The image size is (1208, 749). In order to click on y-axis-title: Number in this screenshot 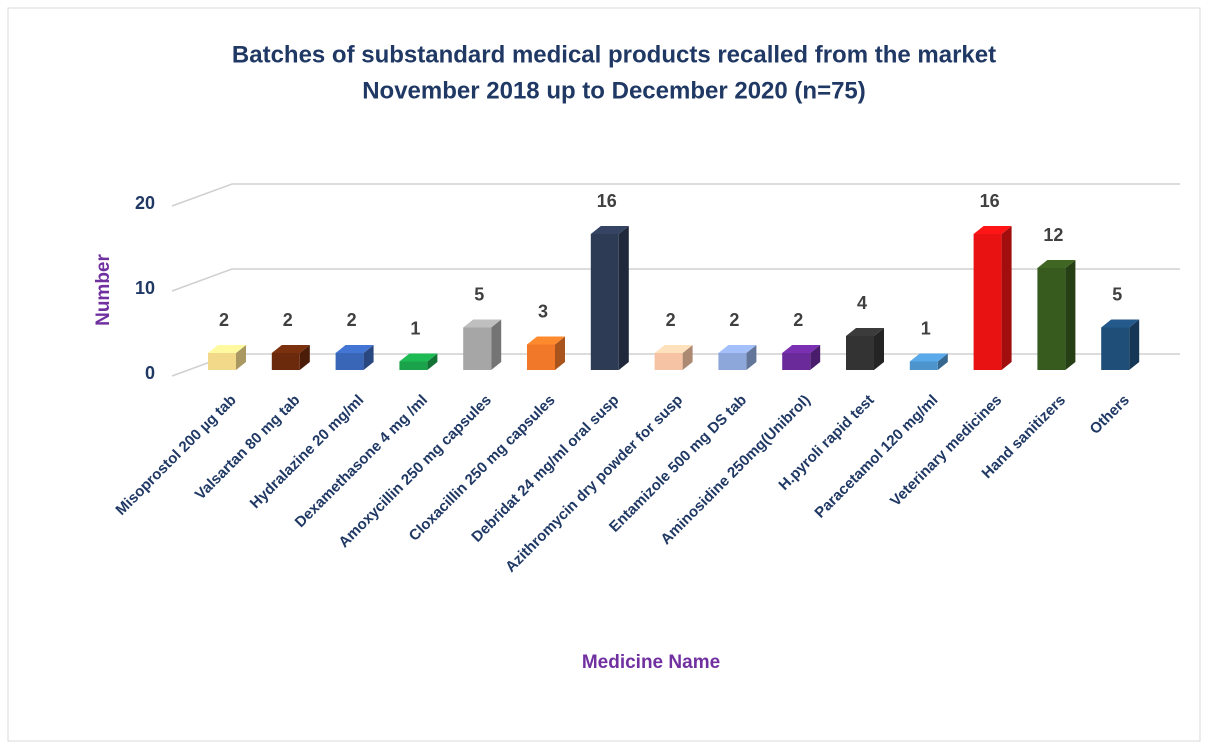, I will do `click(103, 290)`.